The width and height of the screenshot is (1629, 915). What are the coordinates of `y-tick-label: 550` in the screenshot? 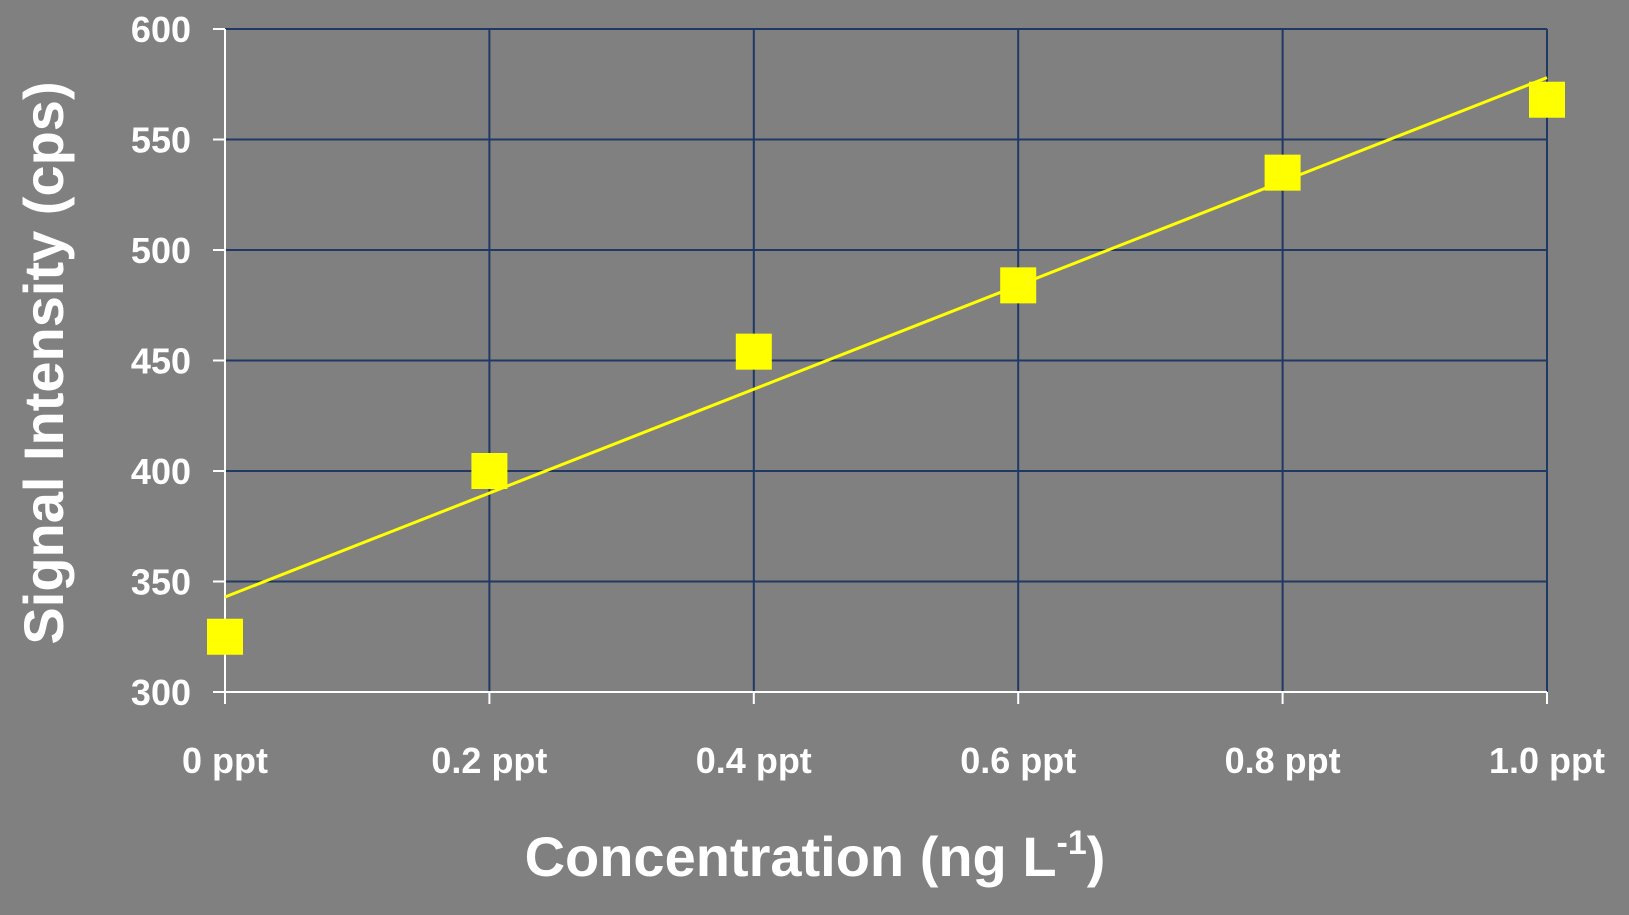 It's located at (161, 140).